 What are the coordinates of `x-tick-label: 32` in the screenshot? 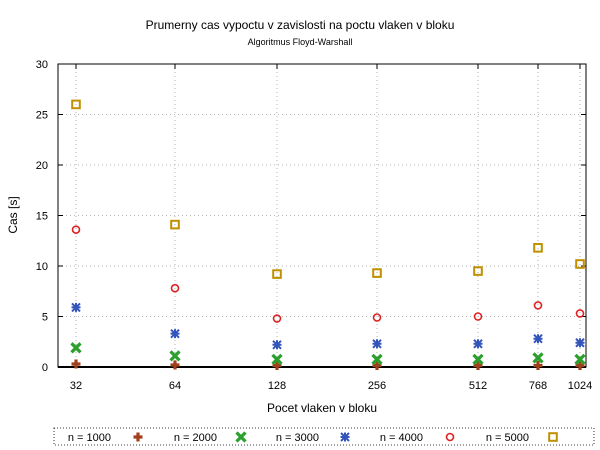 It's located at (76, 386).